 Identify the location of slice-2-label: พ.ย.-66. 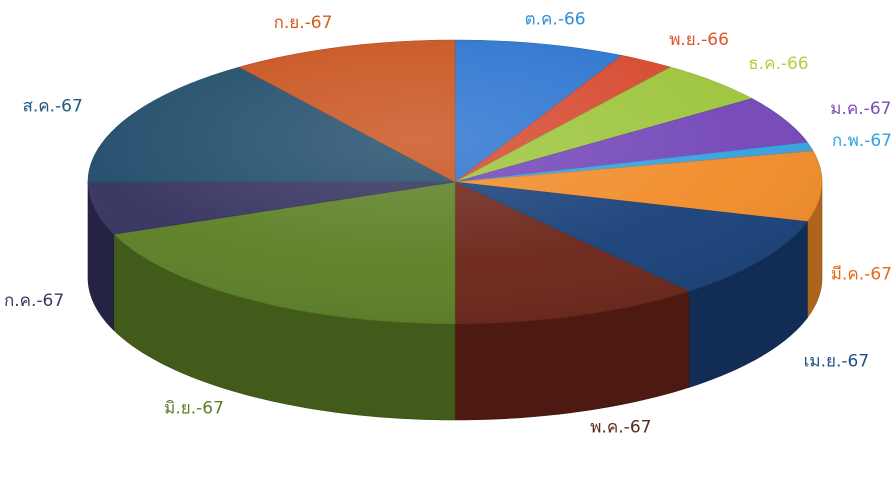
(699, 40).